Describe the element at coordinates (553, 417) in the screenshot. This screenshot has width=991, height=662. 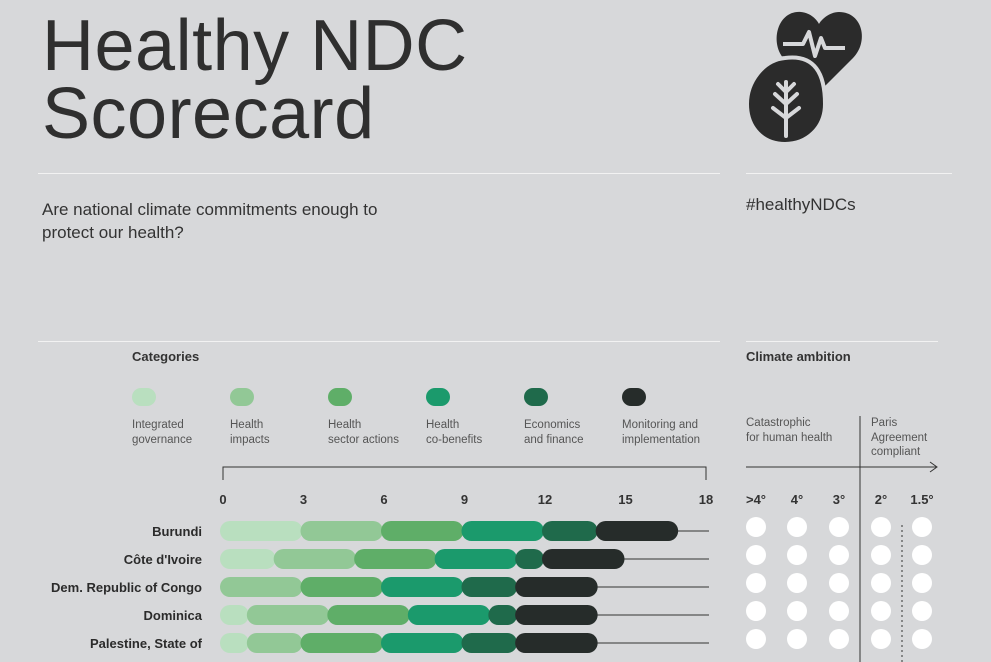
I see `legend-item: Economics and finance` at that location.